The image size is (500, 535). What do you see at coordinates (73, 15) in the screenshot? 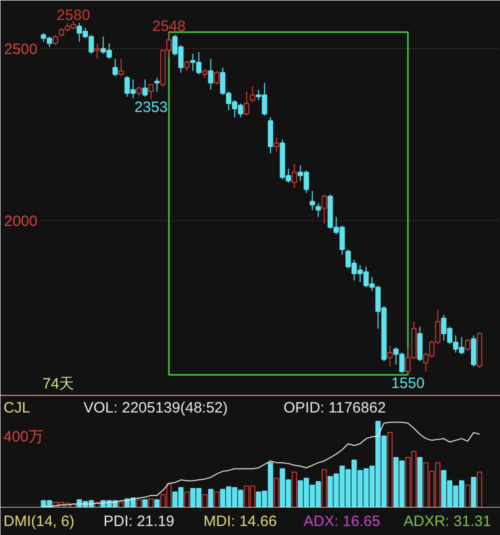
I see `annotation: 2580` at bounding box center [73, 15].